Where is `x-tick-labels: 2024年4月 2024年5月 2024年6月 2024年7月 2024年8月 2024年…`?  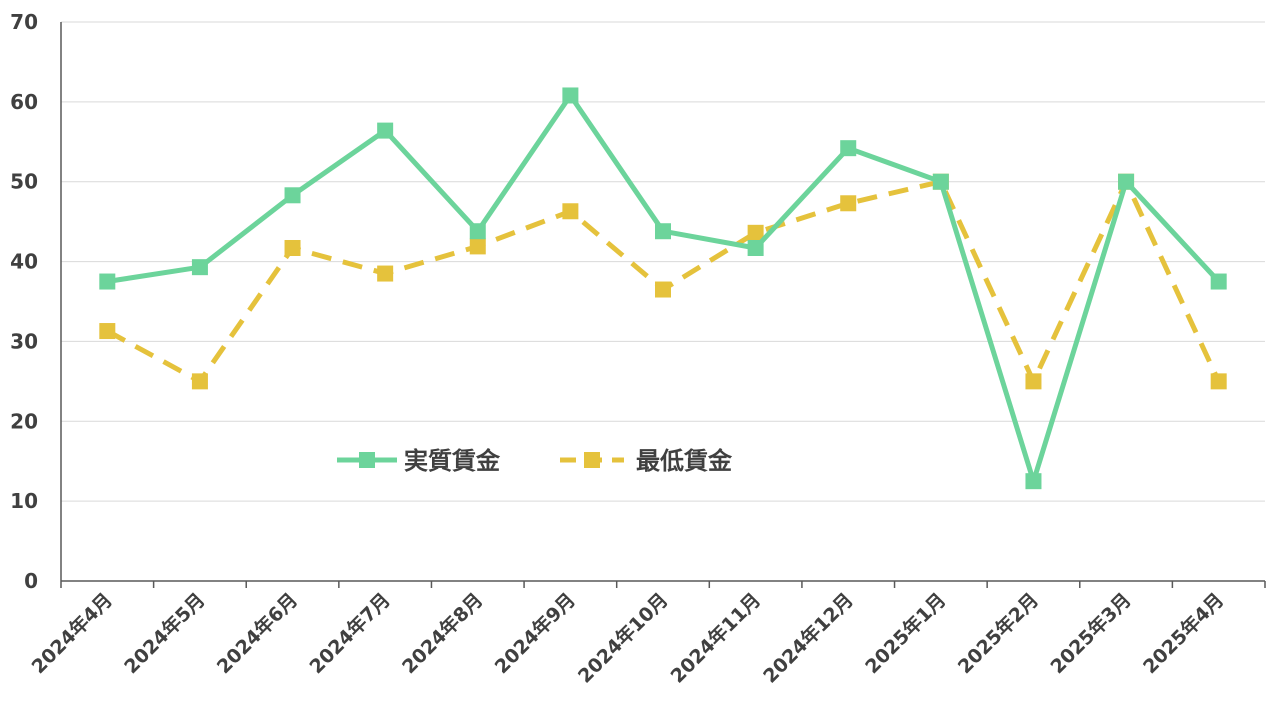 x-tick-labels: 2024年4月 2024年5月 2024年6月 2024年7月 2024年8月 2024年… is located at coordinates (627, 637).